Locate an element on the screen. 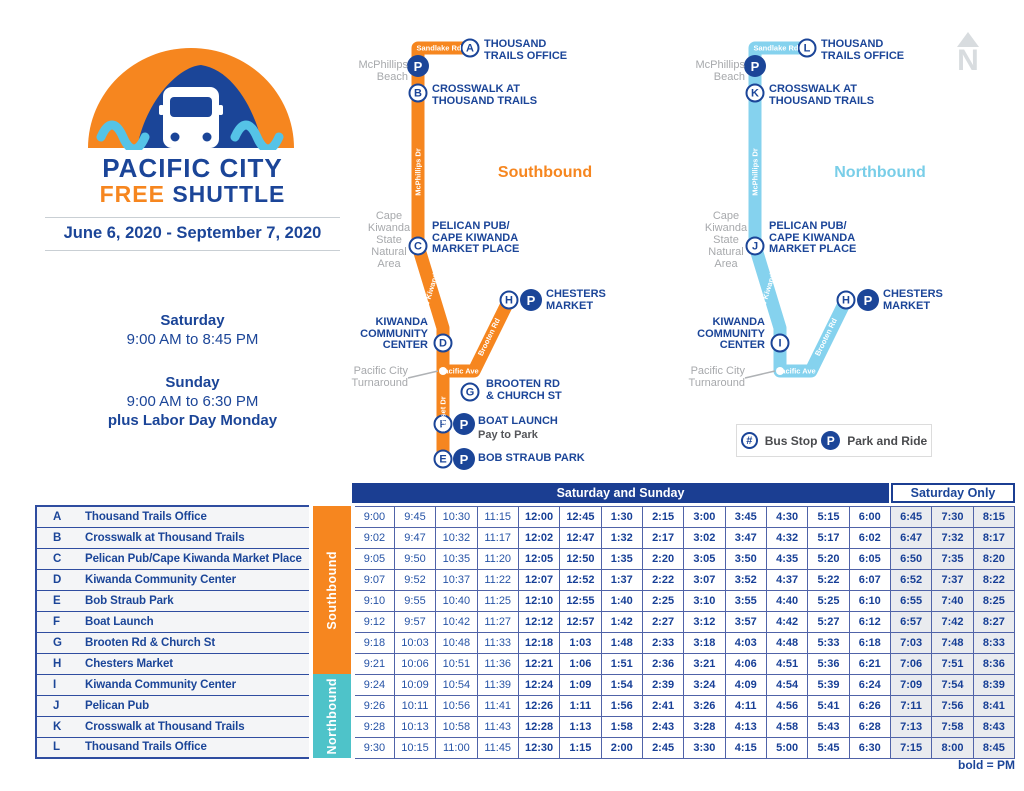 This screenshot has height=791, width=1024. stop-name-cell: G Brooten Rd & Church St is located at coordinates (174, 643).